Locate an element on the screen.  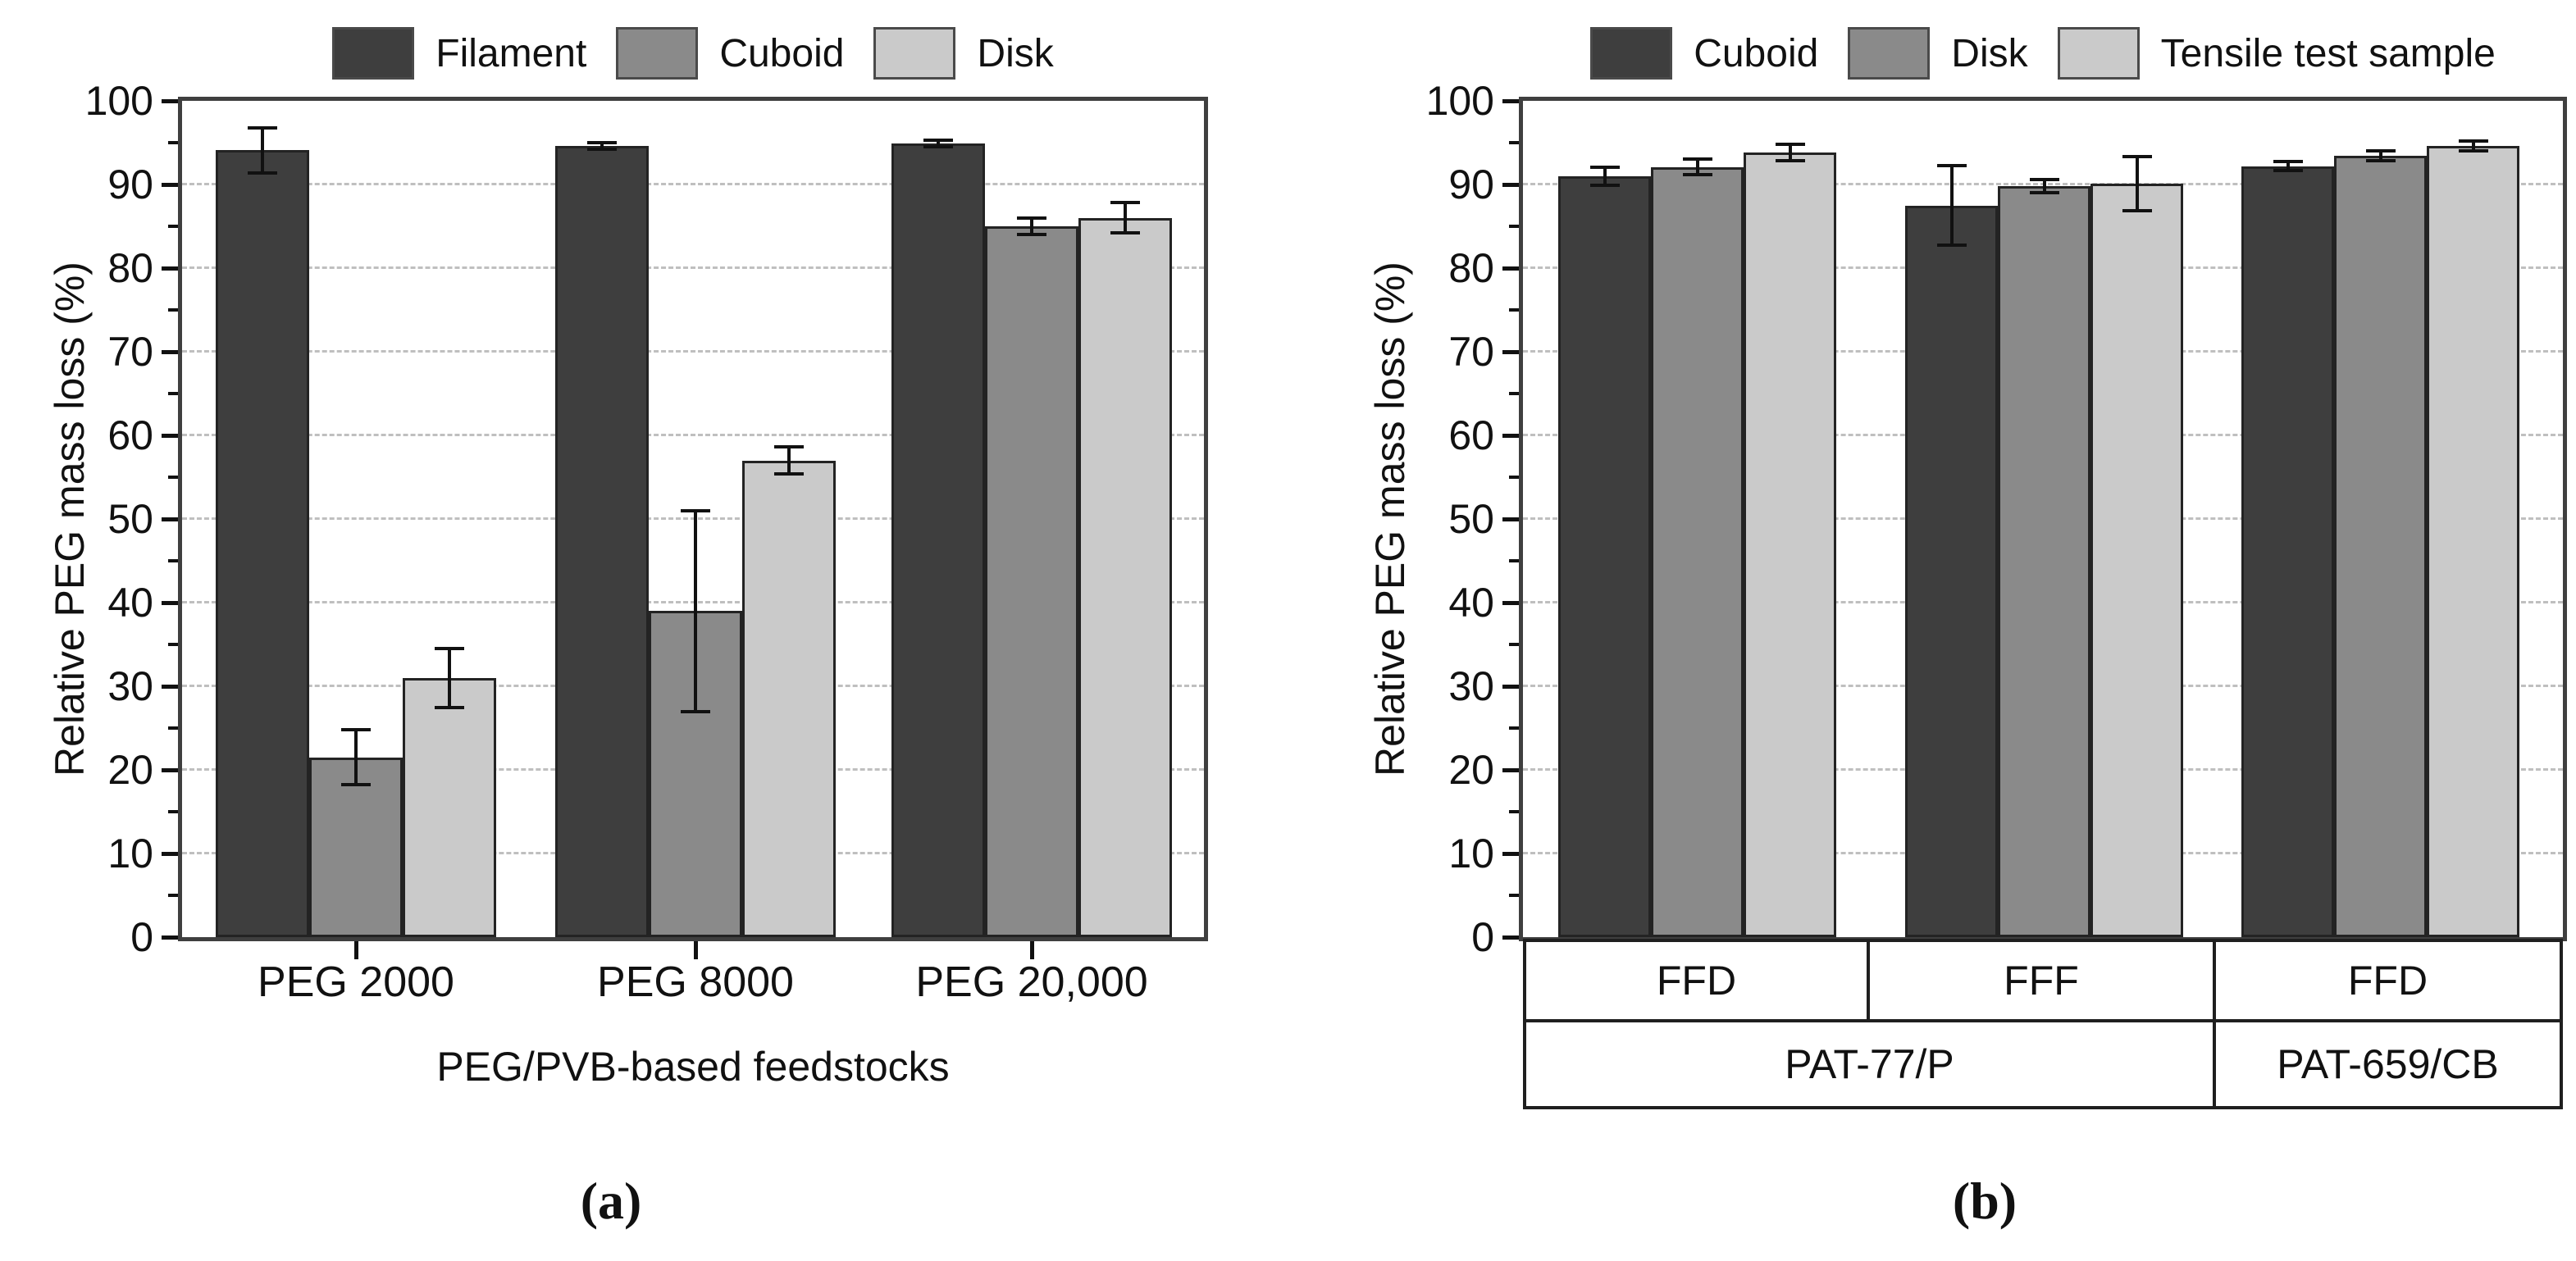
panel-b-y-tick-label-10: 10 is located at coordinates (1471, 854).